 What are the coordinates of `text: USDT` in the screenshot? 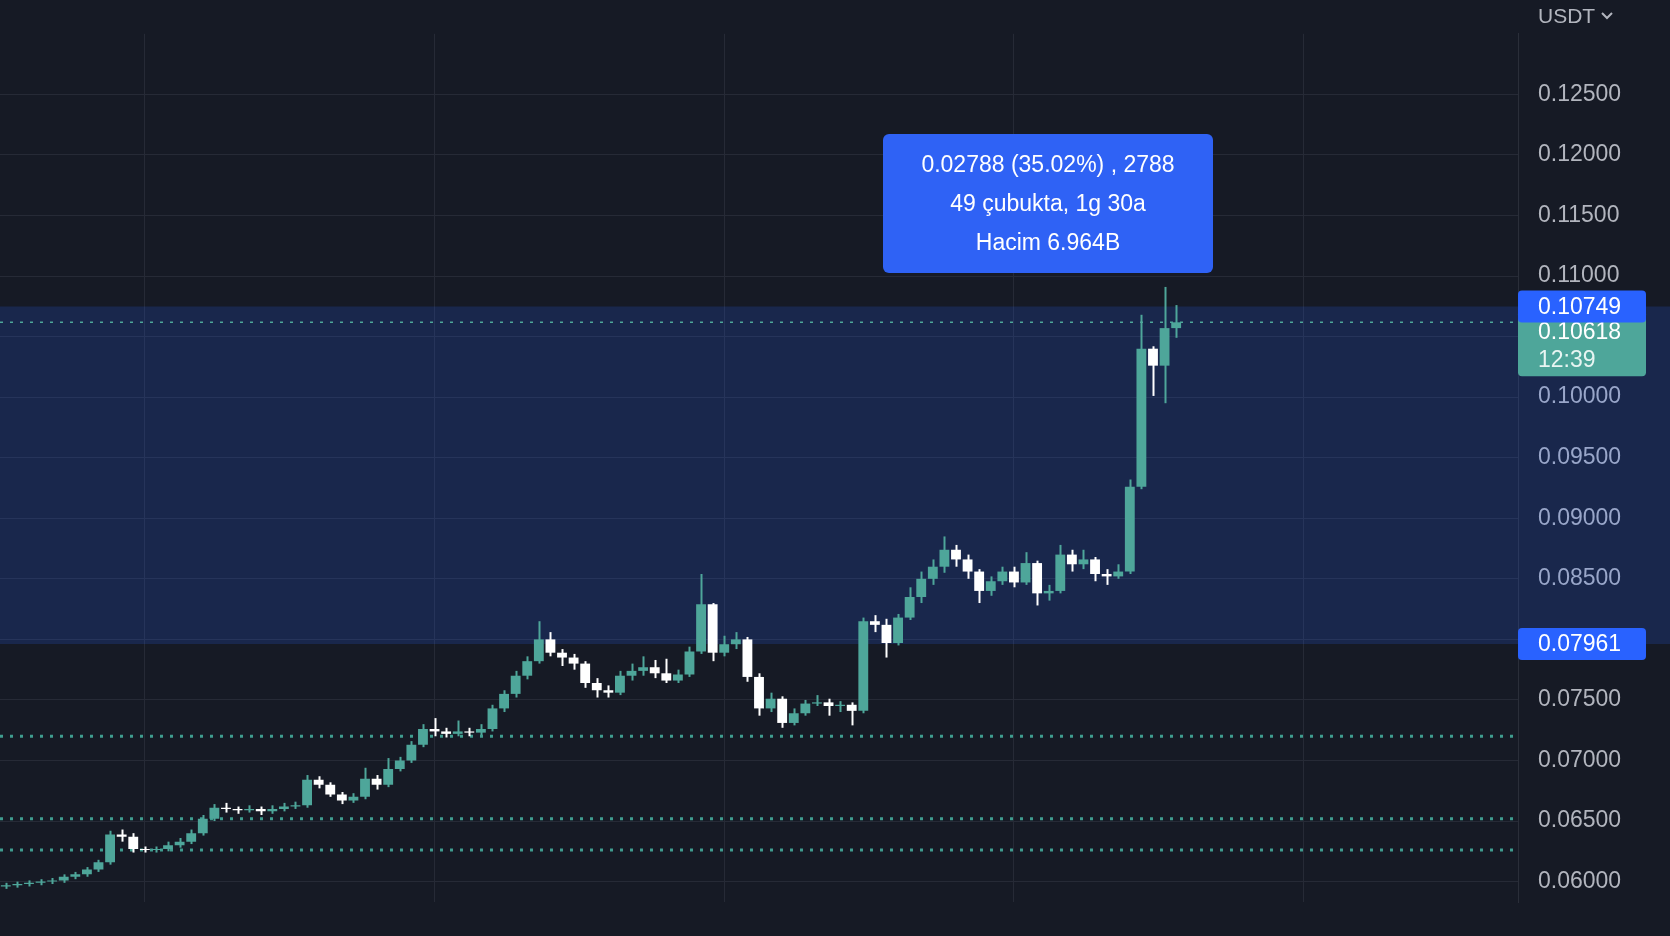 It's located at (1567, 16).